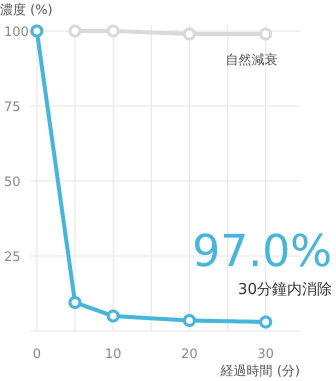 This screenshot has height=381, width=336. Describe the element at coordinates (189, 354) in the screenshot. I see `x-tick-label: 20` at that location.